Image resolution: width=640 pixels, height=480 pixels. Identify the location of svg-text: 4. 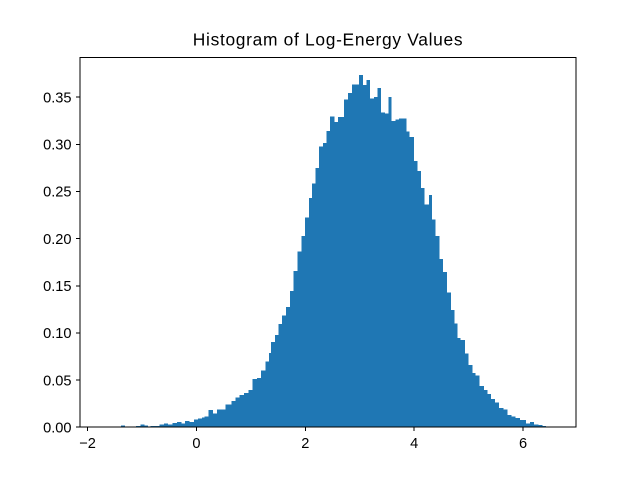
(414, 444).